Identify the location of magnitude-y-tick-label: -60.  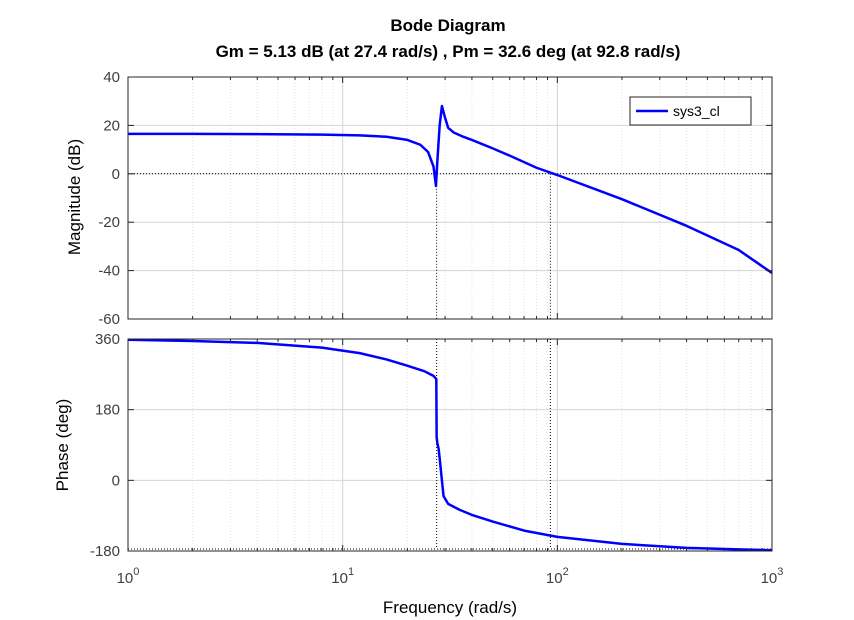
(109, 319).